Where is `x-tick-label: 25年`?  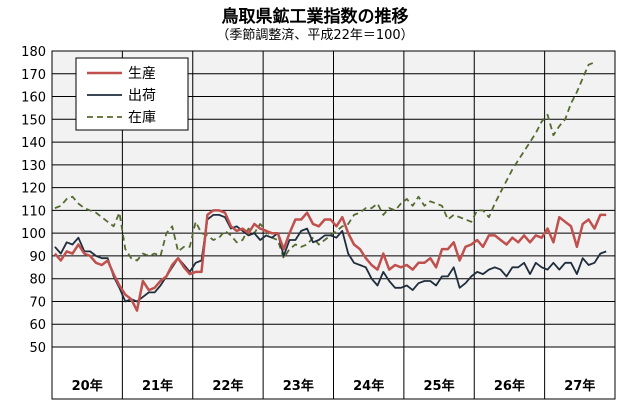
x-tick-label: 25年 is located at coordinates (439, 386).